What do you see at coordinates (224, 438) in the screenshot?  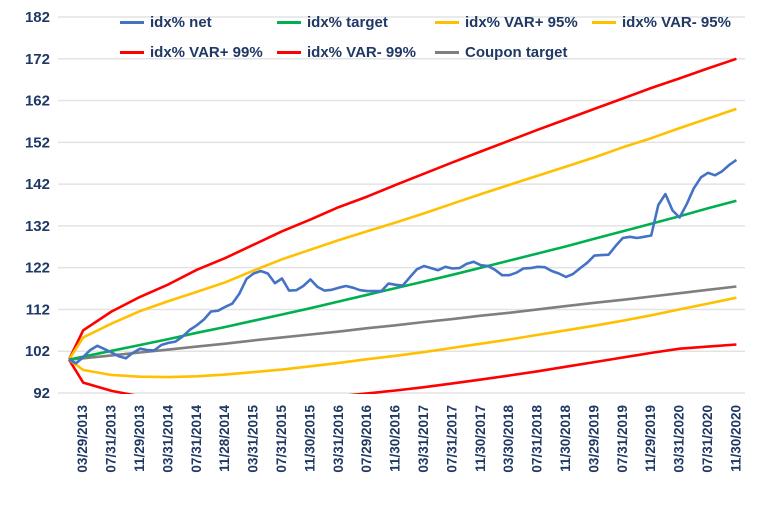 I see `x-tick-label: 11/28/2014` at bounding box center [224, 438].